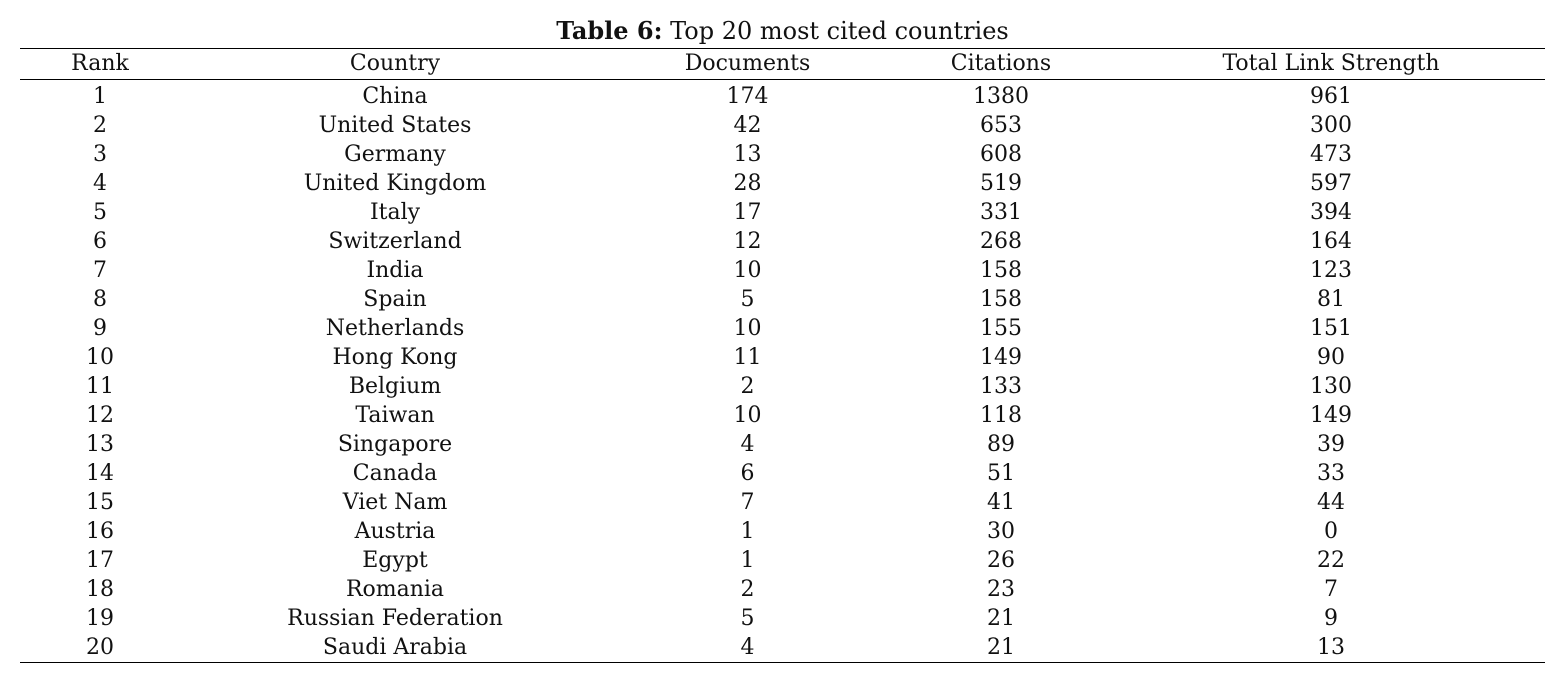 The image size is (1561, 679). I want to click on total-link-strength-cell: 9, so click(1331, 618).